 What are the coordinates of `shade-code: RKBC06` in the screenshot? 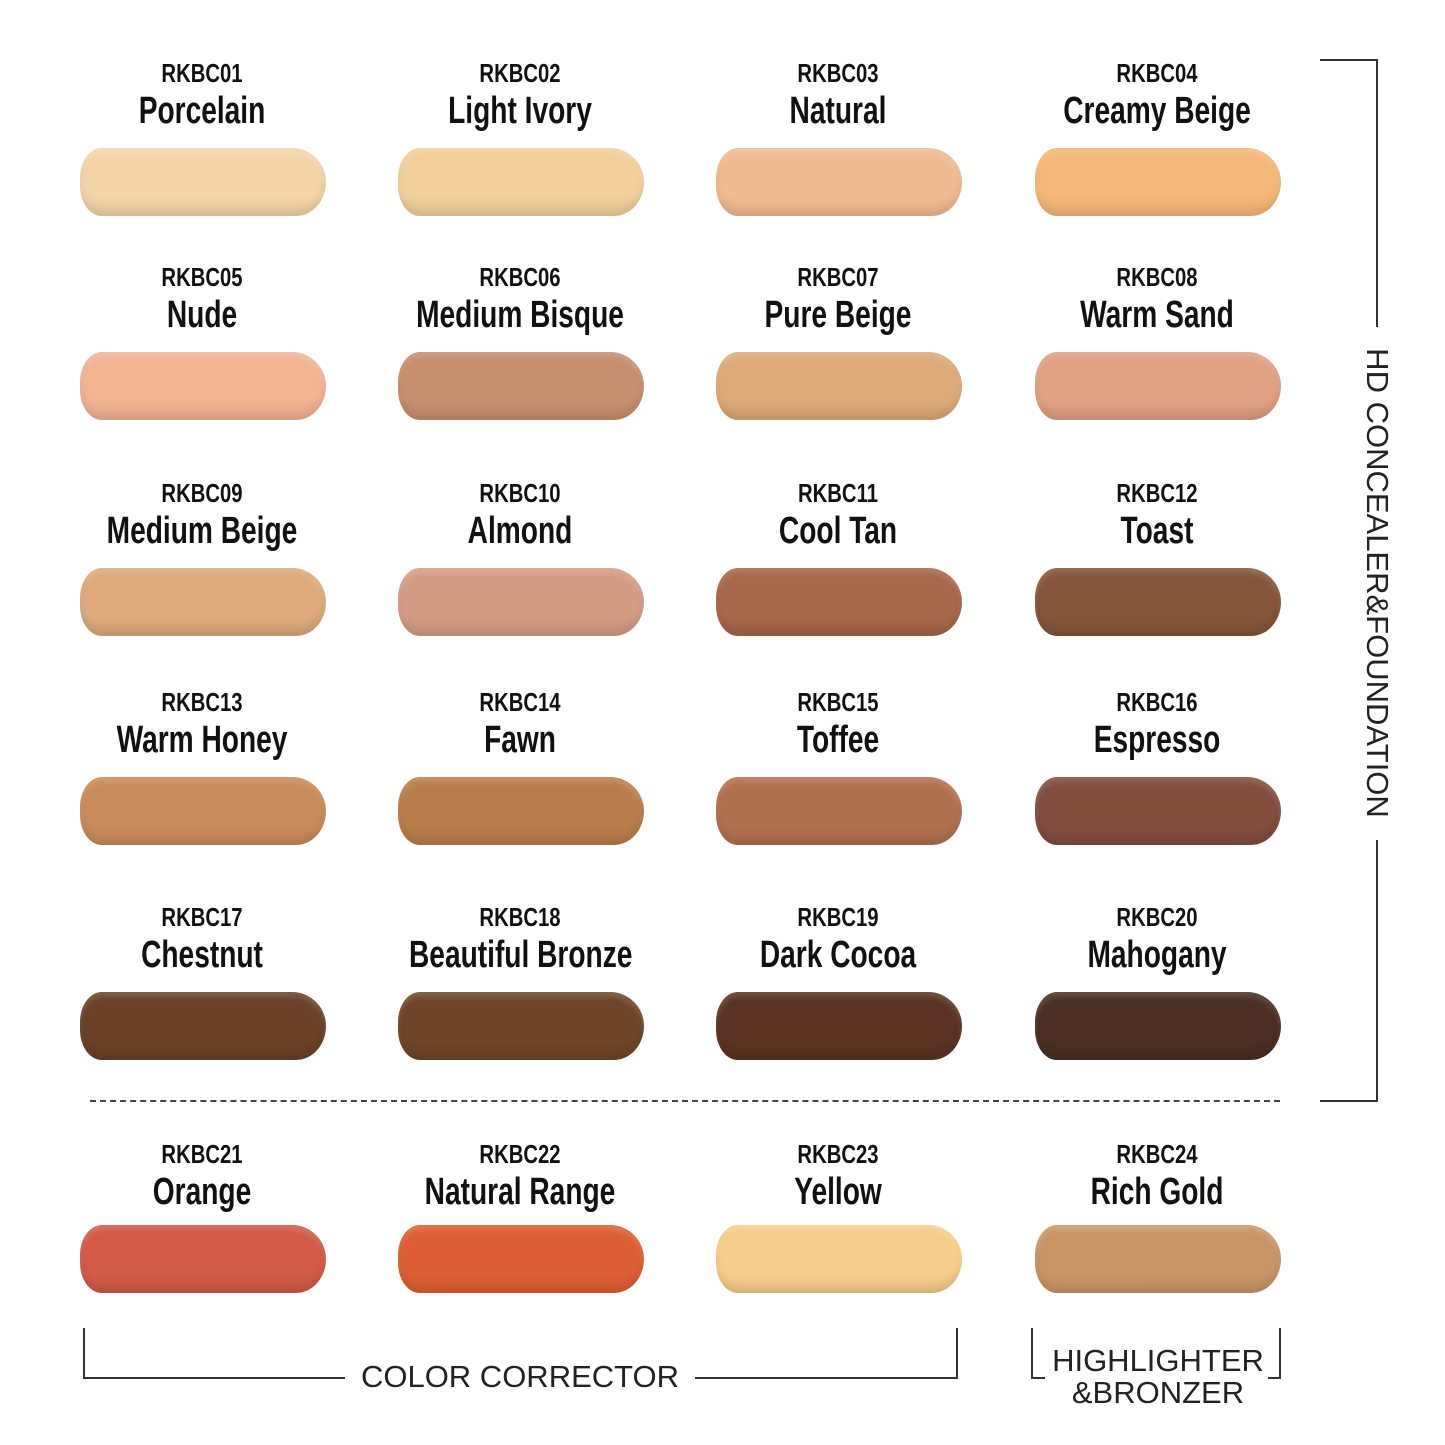 It's located at (520, 277).